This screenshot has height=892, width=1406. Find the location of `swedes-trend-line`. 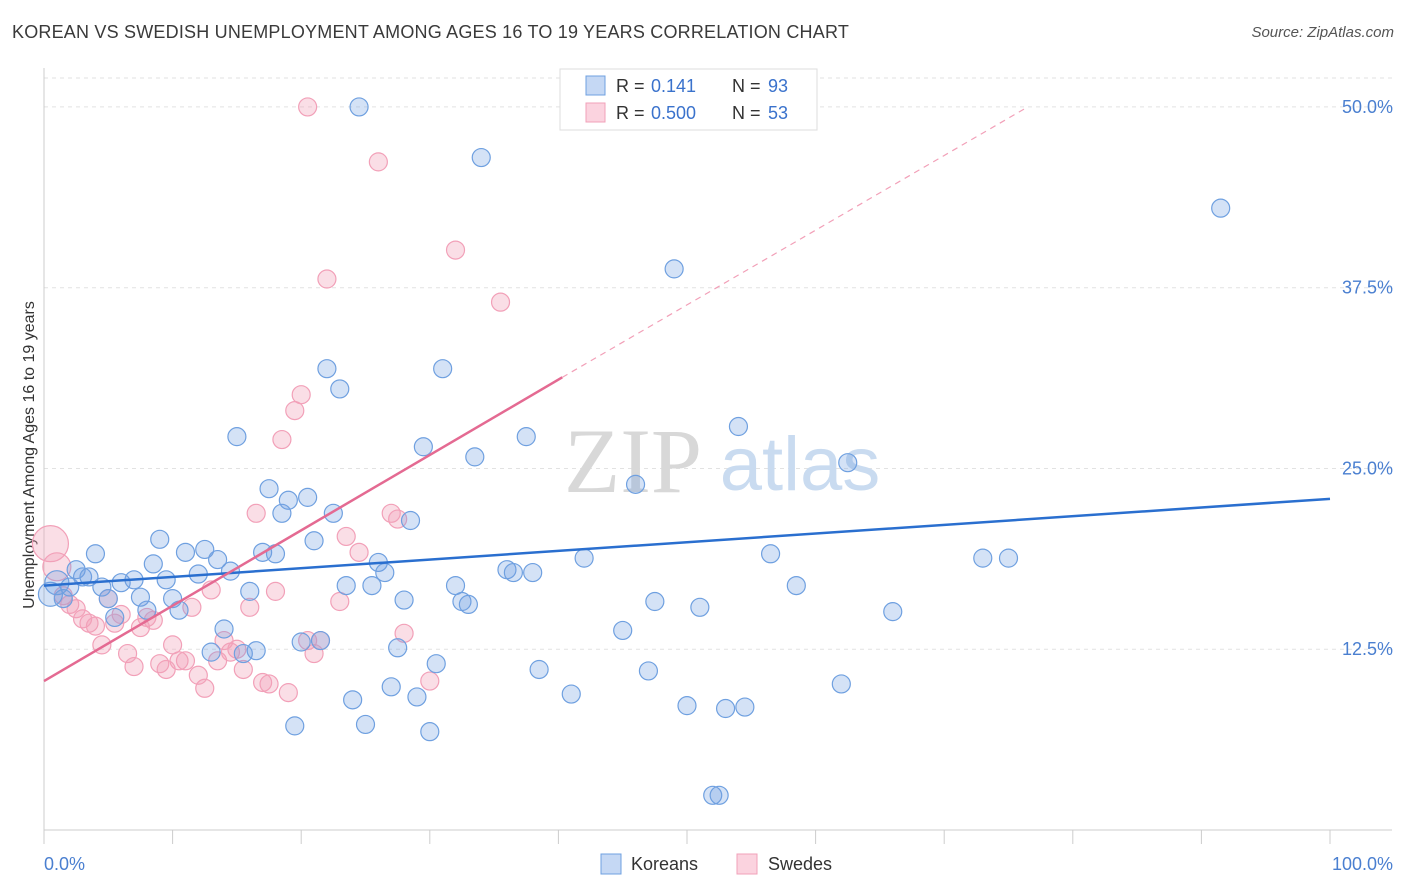

swedes-trend-line is located at coordinates (303, 529).